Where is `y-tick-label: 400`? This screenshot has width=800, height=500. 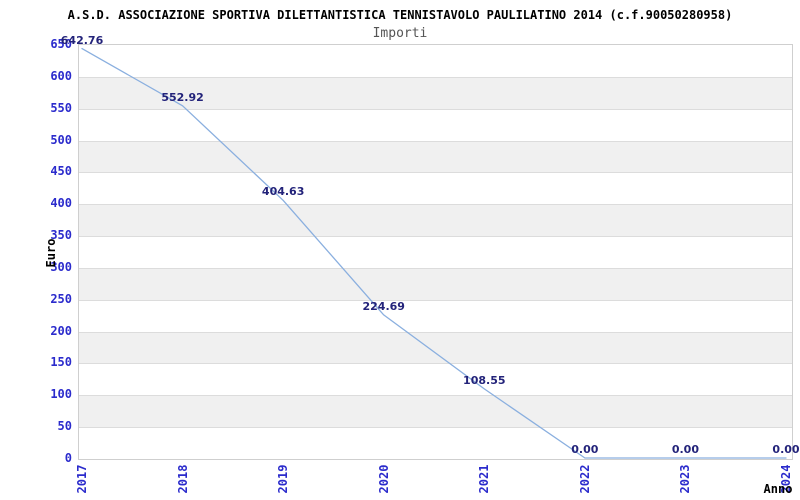
y-tick-label: 400 is located at coordinates (61, 203).